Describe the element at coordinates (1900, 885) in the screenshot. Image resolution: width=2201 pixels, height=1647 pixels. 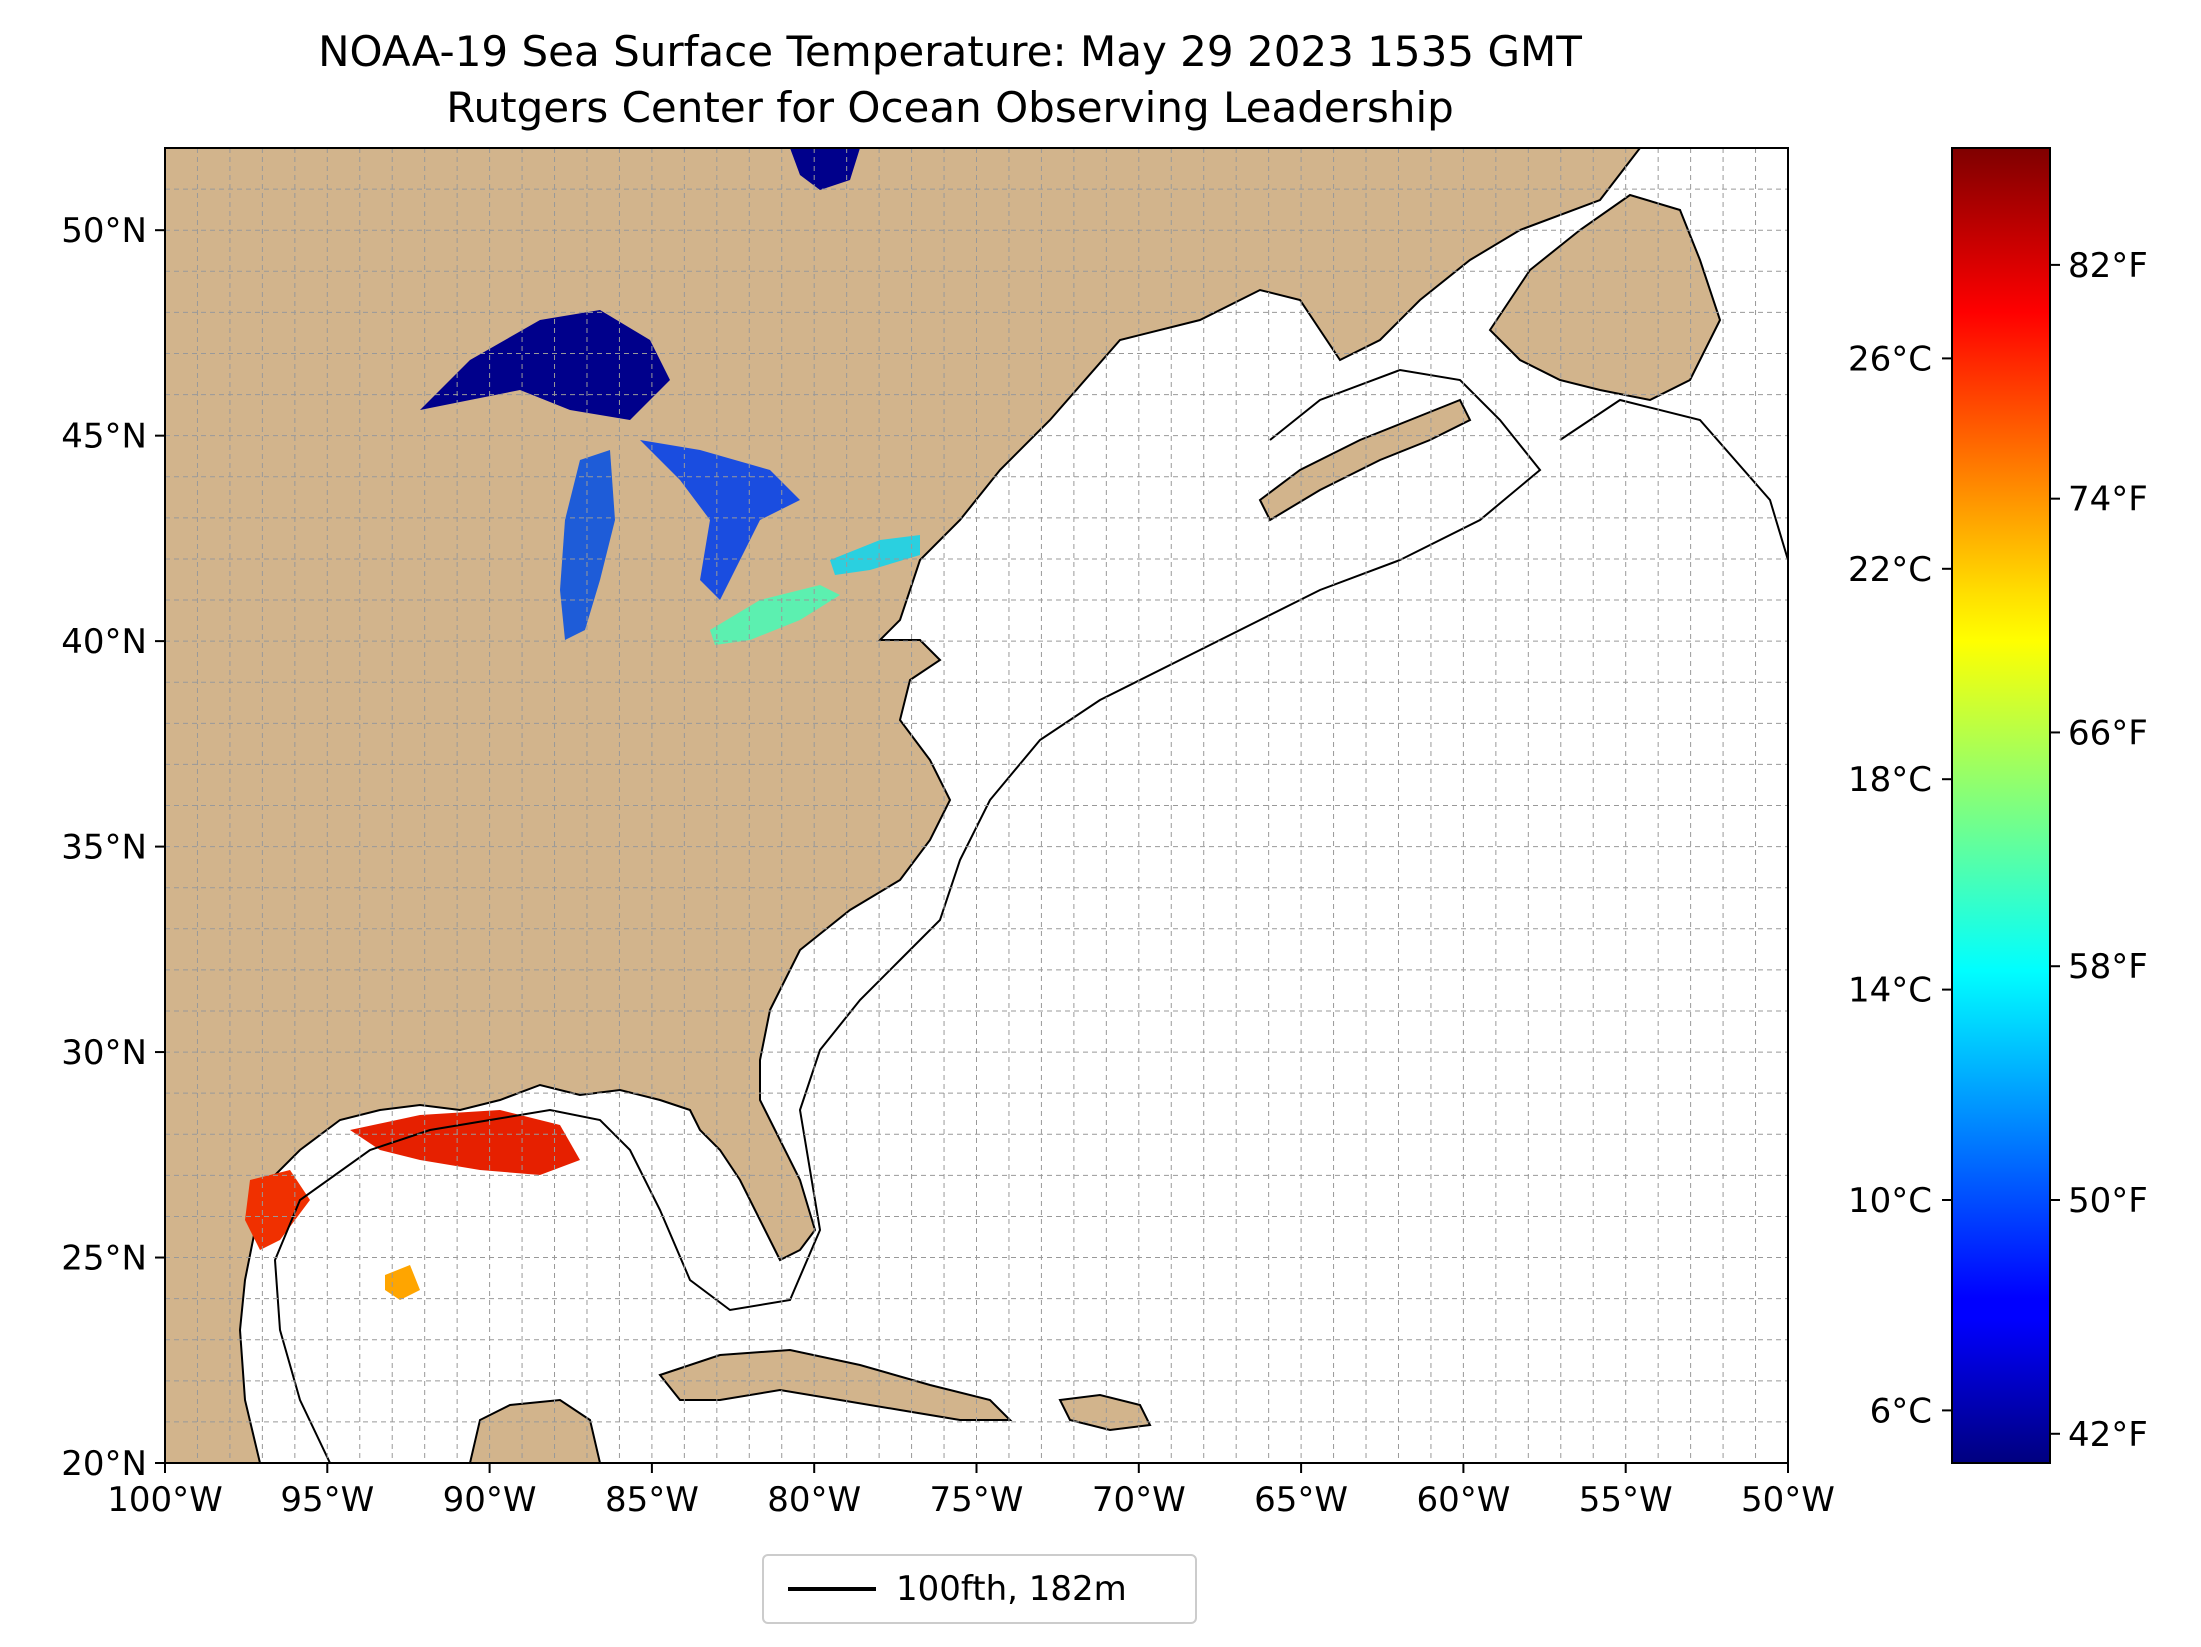
I see `colorbar-celsius-ticks: 6°C 10°C 14°C 18°C 22°C 26°C` at that location.